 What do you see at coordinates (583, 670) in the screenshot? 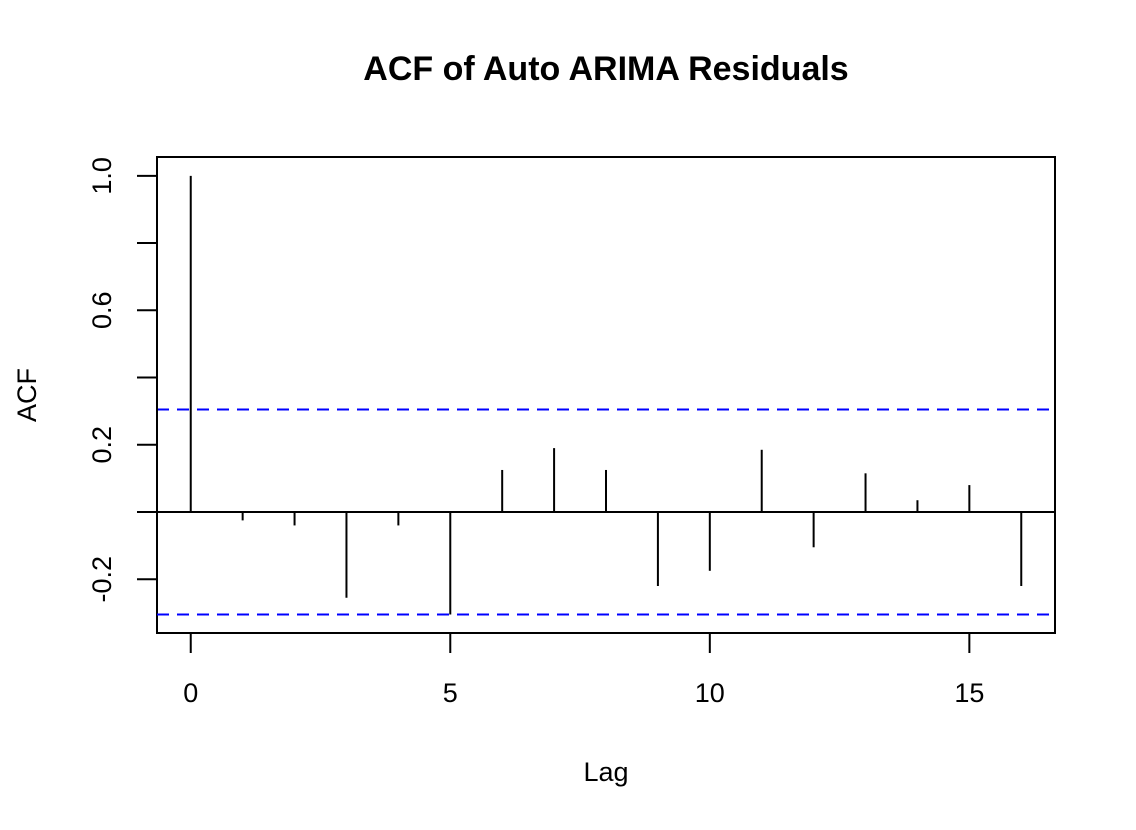
I see `x-axis: 0 5 10 15` at bounding box center [583, 670].